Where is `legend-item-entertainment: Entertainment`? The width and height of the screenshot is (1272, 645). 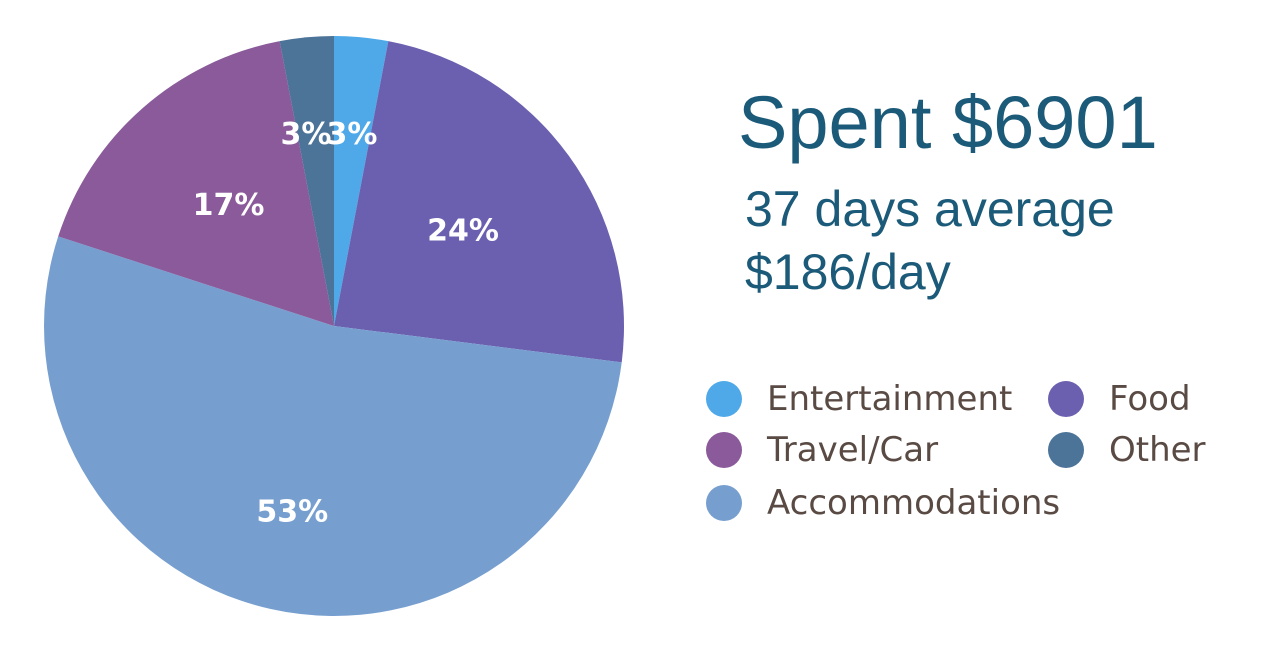 legend-item-entertainment: Entertainment is located at coordinates (859, 399).